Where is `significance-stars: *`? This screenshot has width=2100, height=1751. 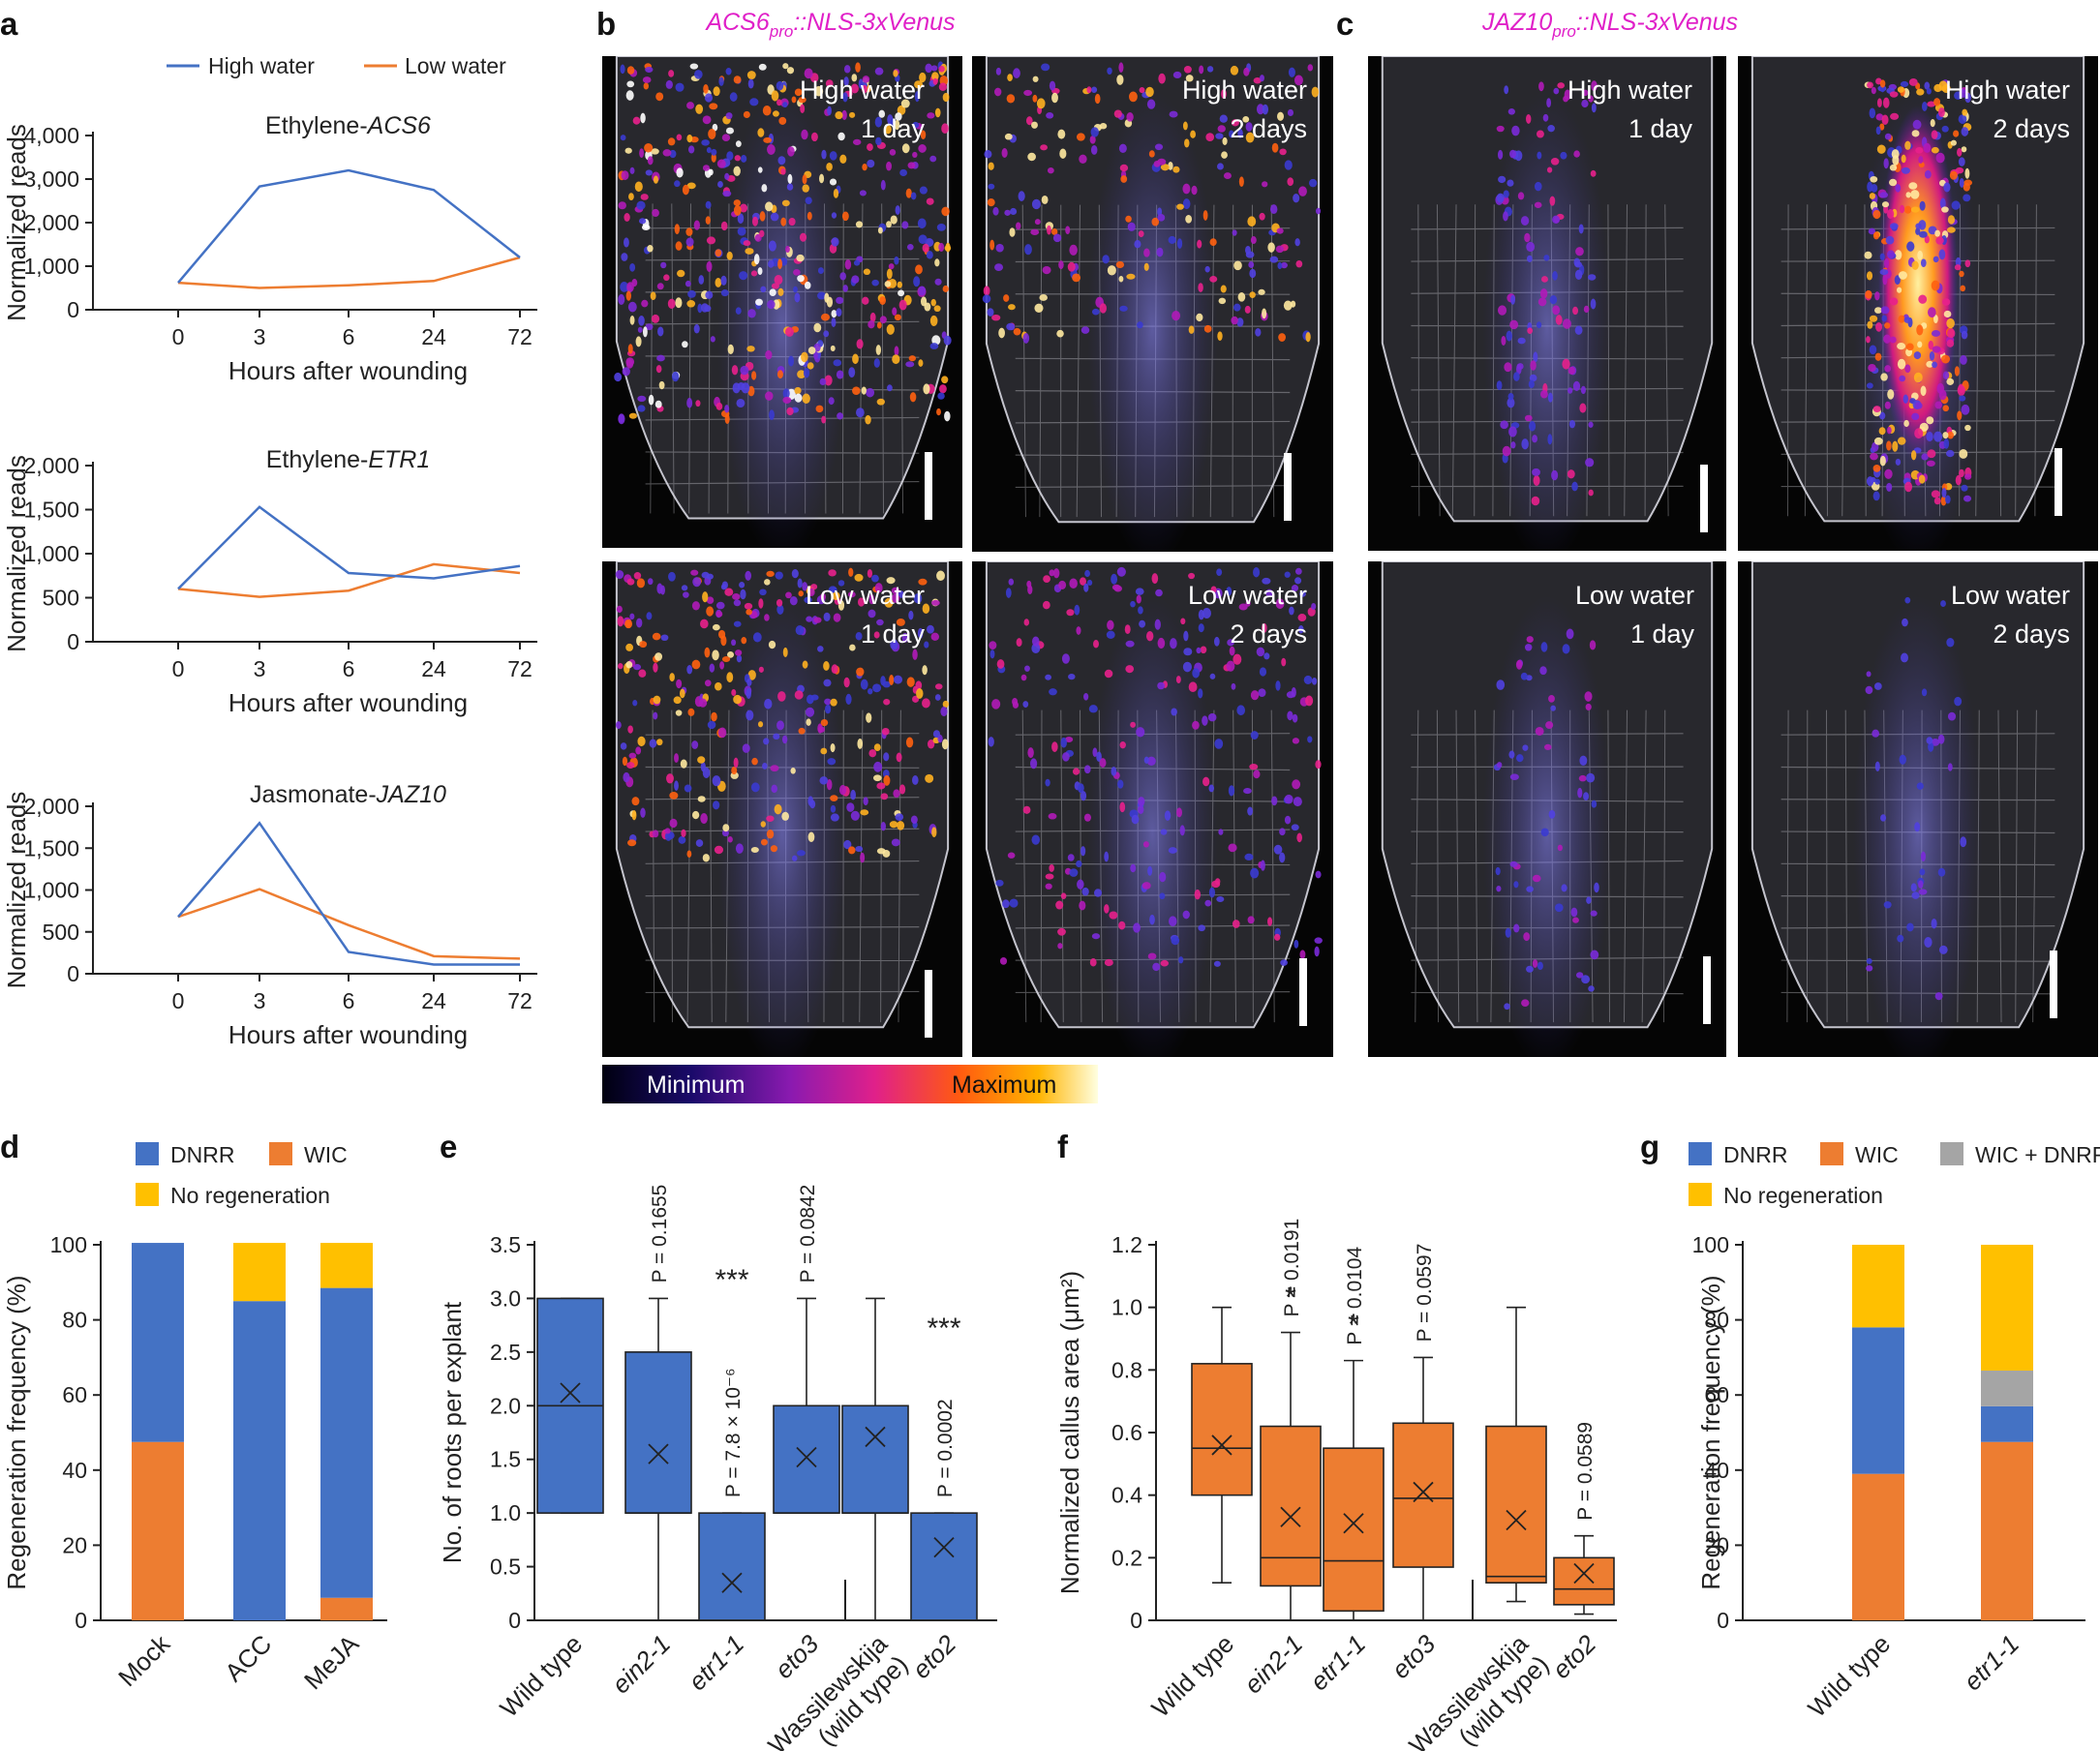
significance-stars: * is located at coordinates (1353, 1325).